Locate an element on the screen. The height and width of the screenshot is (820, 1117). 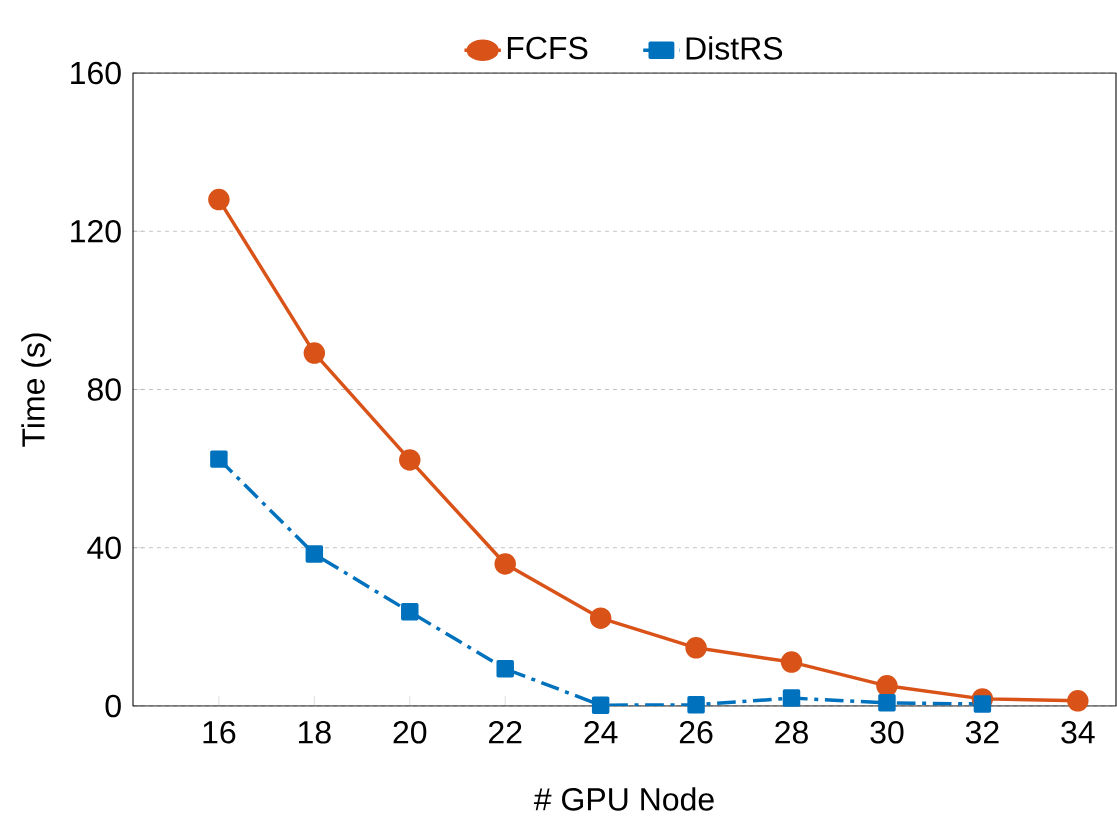
x-tick-label: 24 is located at coordinates (601, 732).